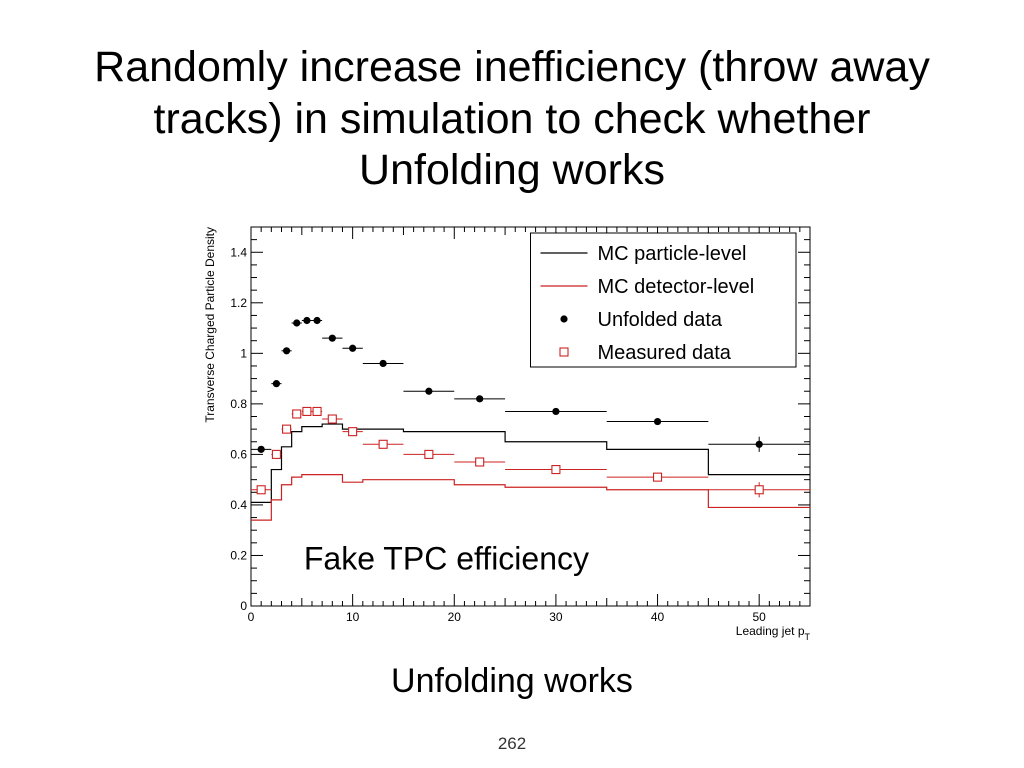 This screenshot has height=768, width=1024. What do you see at coordinates (243, 353) in the screenshot?
I see `y-tick-label: 1` at bounding box center [243, 353].